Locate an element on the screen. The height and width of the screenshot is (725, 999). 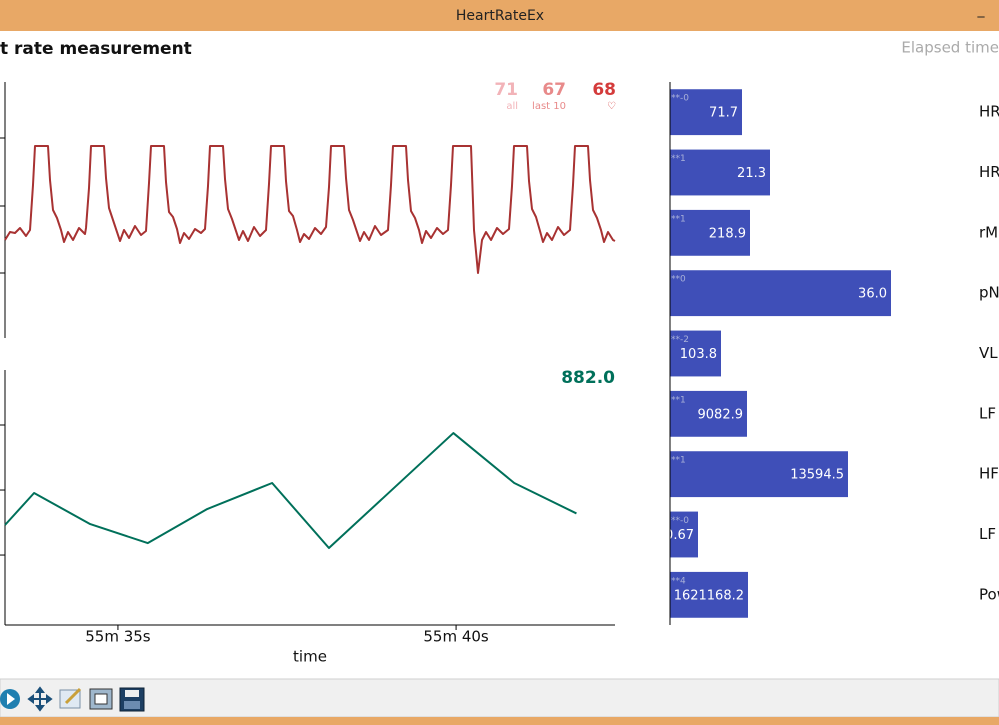
stat-label: last 10 is located at coordinates (549, 106).